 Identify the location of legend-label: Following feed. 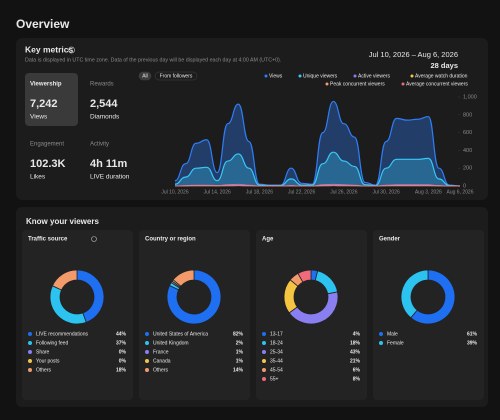
(52, 344).